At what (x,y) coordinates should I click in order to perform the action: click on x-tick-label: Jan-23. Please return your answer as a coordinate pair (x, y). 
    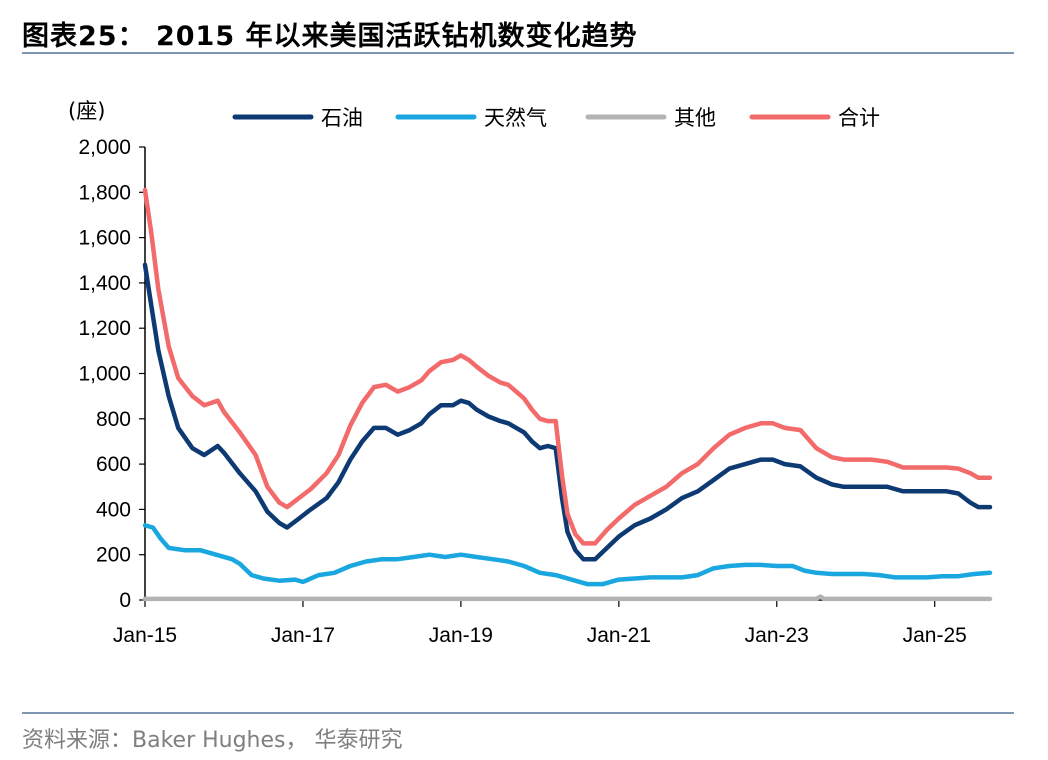
    Looking at the image, I should click on (777, 635).